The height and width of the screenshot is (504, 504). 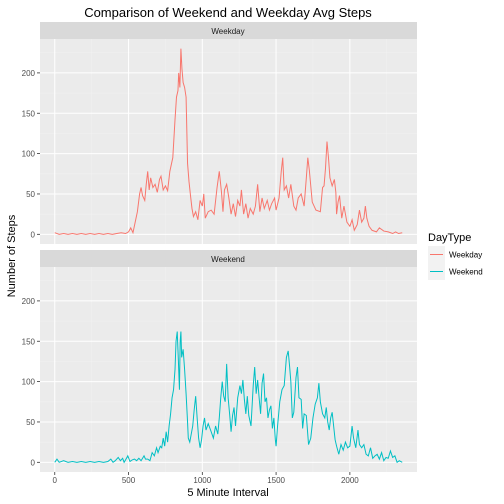 I want to click on y-axis-title: Number of Steps, so click(x=12, y=255).